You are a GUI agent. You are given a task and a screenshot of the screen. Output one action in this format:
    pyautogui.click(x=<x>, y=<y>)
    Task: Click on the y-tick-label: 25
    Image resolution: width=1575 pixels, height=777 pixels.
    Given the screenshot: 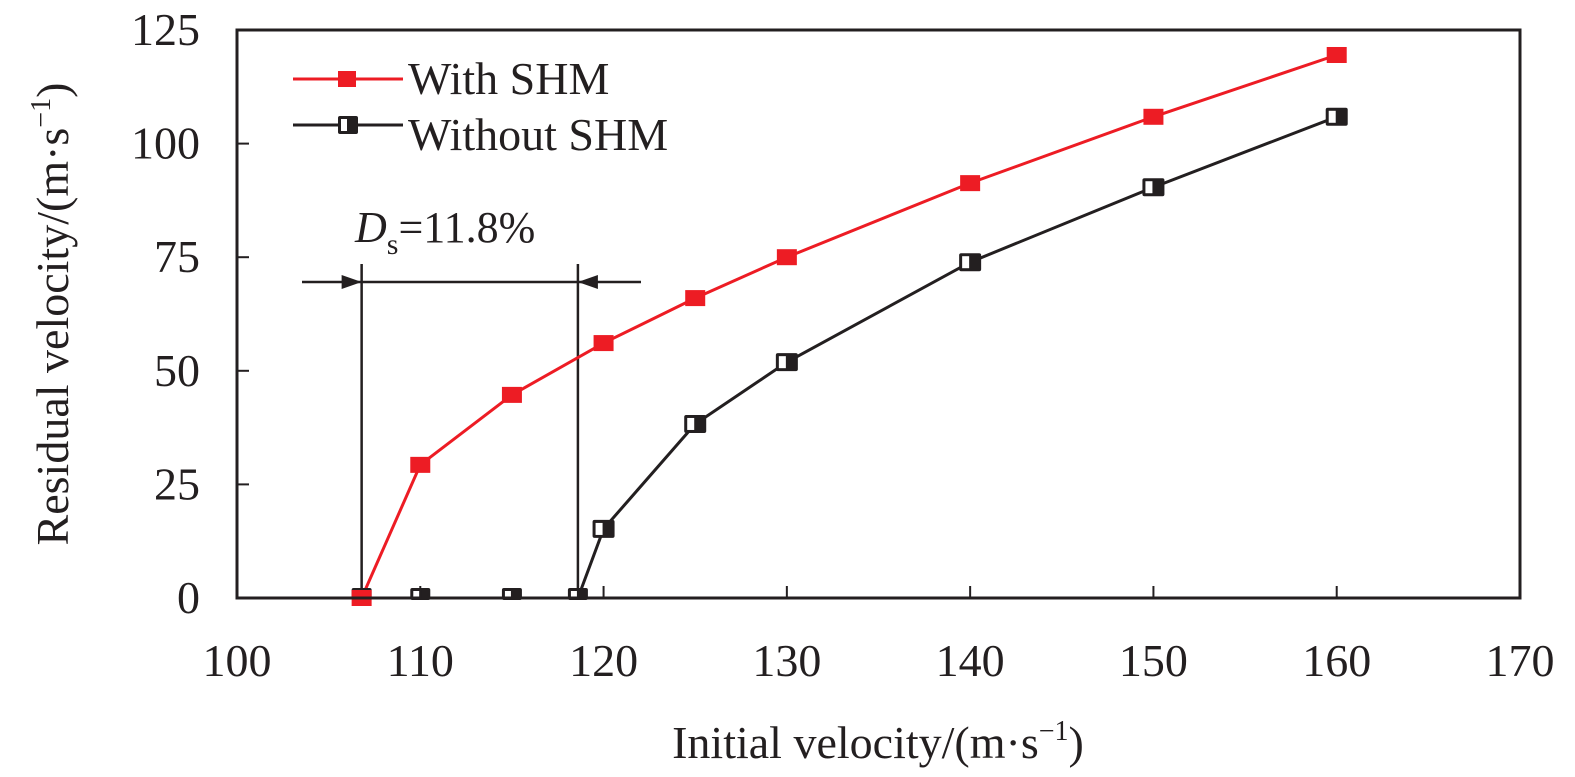 What is the action you would take?
    pyautogui.click(x=177, y=483)
    